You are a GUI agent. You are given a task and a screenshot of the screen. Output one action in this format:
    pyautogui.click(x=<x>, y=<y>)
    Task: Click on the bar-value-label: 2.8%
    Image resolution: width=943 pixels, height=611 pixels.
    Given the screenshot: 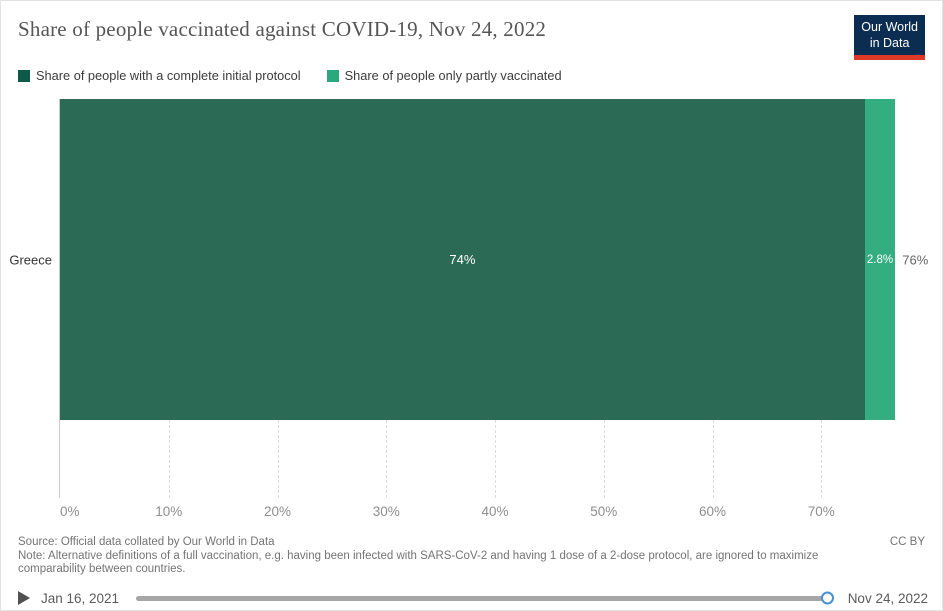 What is the action you would take?
    pyautogui.click(x=880, y=259)
    